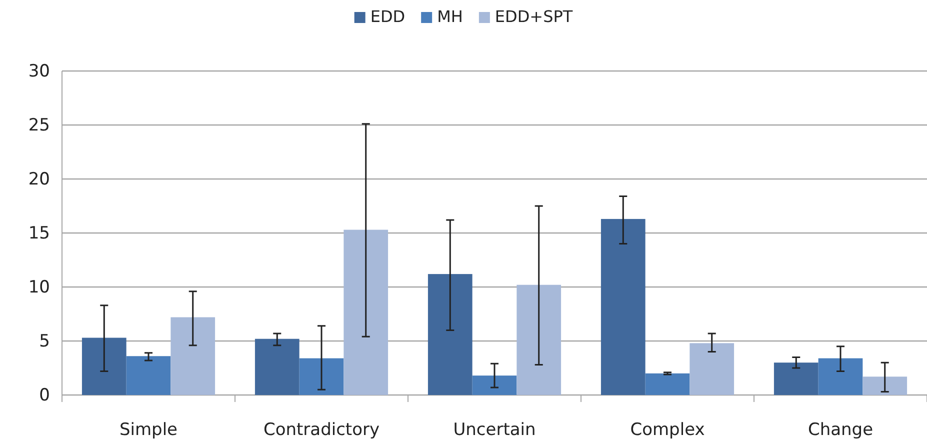 The width and height of the screenshot is (927, 447). Describe the element at coordinates (44, 395) in the screenshot. I see `y-tick-label: 0` at that location.